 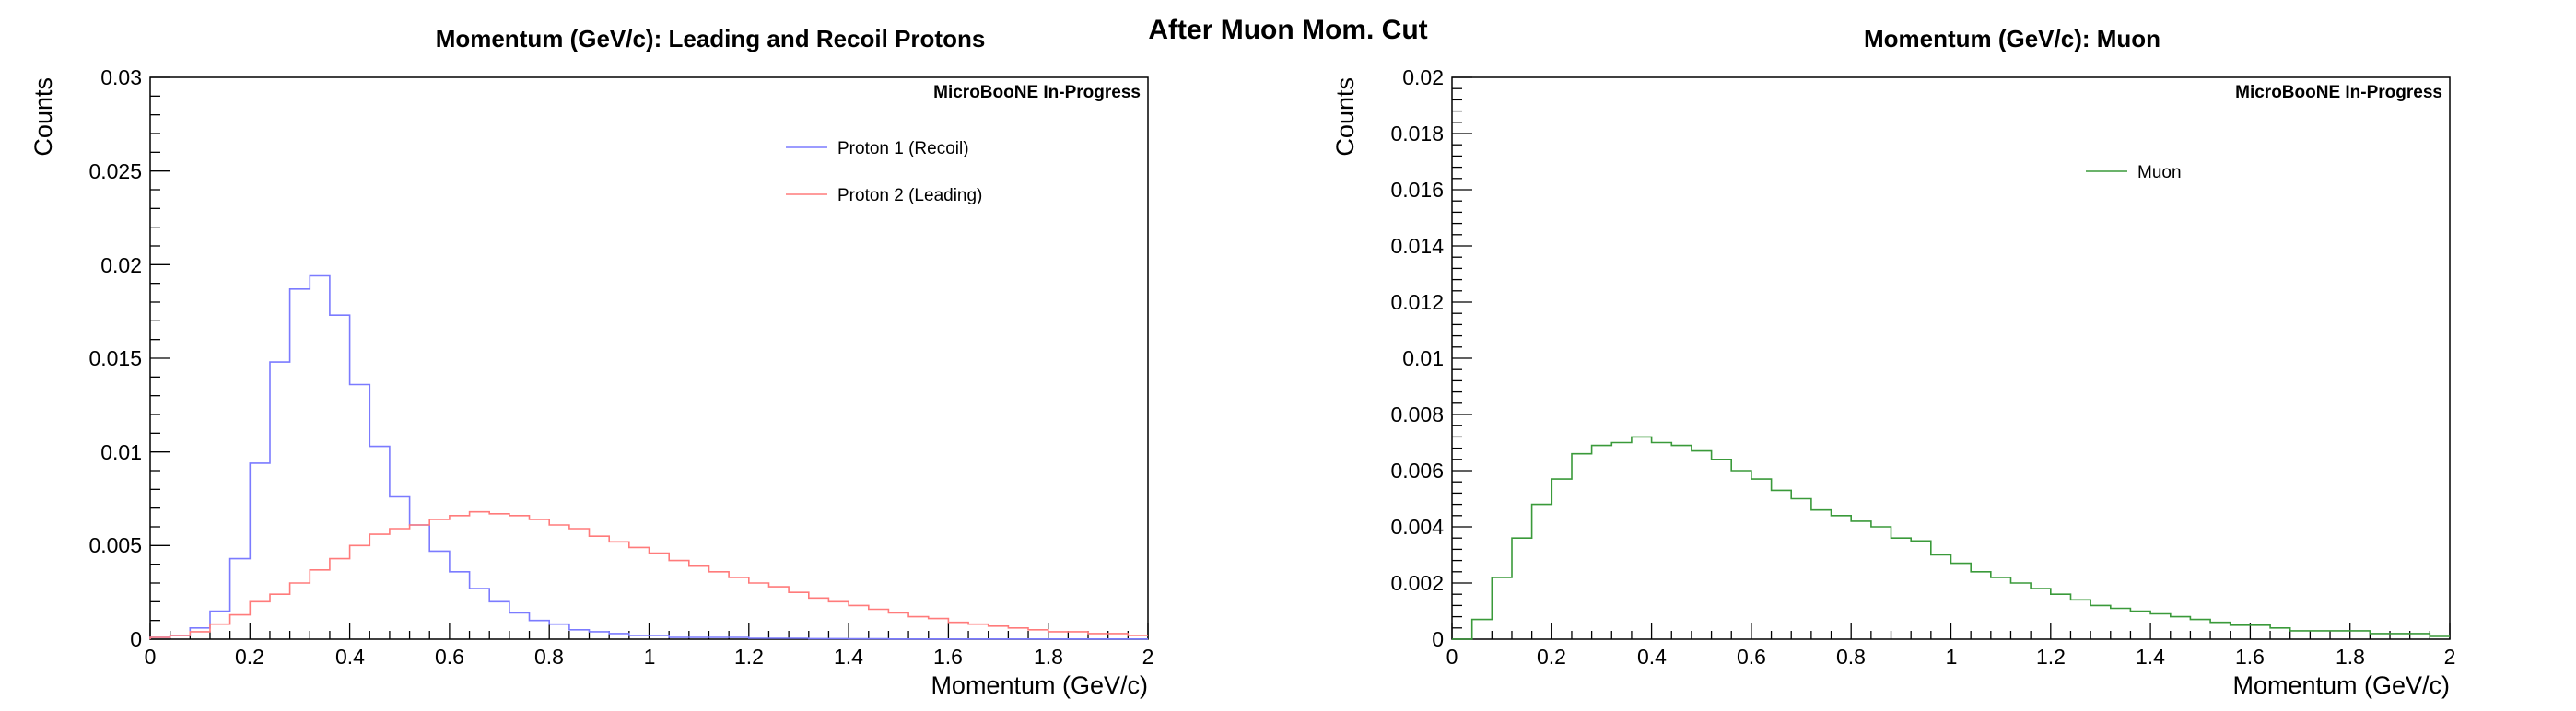 I want to click on y-tick-label: 0.008, so click(x=1417, y=414).